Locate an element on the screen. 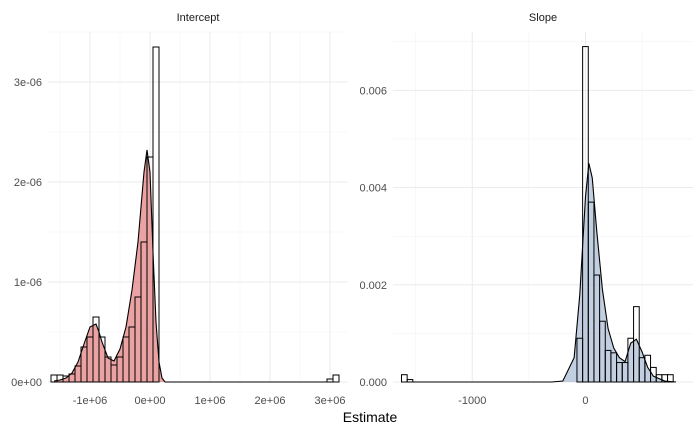 The width and height of the screenshot is (700, 432). y-tick-label: 0.006 is located at coordinates (373, 91).